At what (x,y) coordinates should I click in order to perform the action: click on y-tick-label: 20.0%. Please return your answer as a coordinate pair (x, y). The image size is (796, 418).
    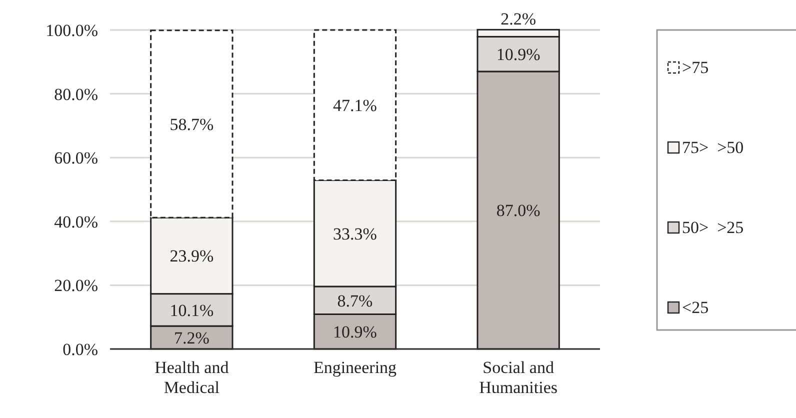
    Looking at the image, I should click on (76, 286).